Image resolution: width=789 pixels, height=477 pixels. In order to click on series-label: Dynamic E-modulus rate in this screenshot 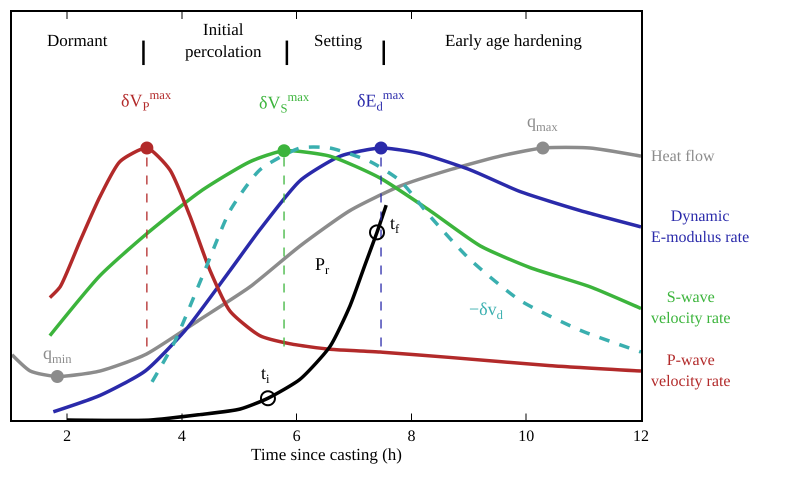, I will do `click(700, 227)`.